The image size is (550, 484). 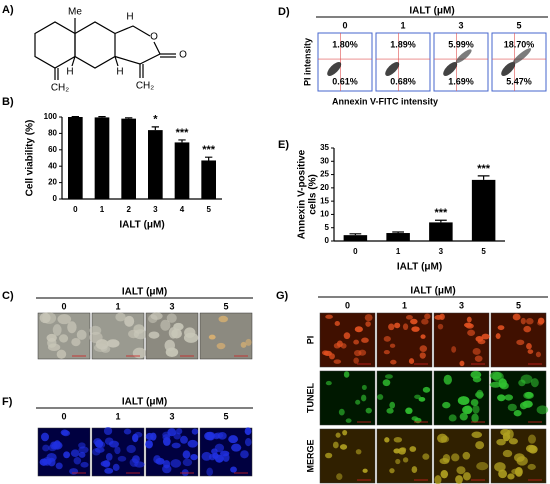 What do you see at coordinates (282, 296) in the screenshot?
I see `panel-label: G)` at bounding box center [282, 296].